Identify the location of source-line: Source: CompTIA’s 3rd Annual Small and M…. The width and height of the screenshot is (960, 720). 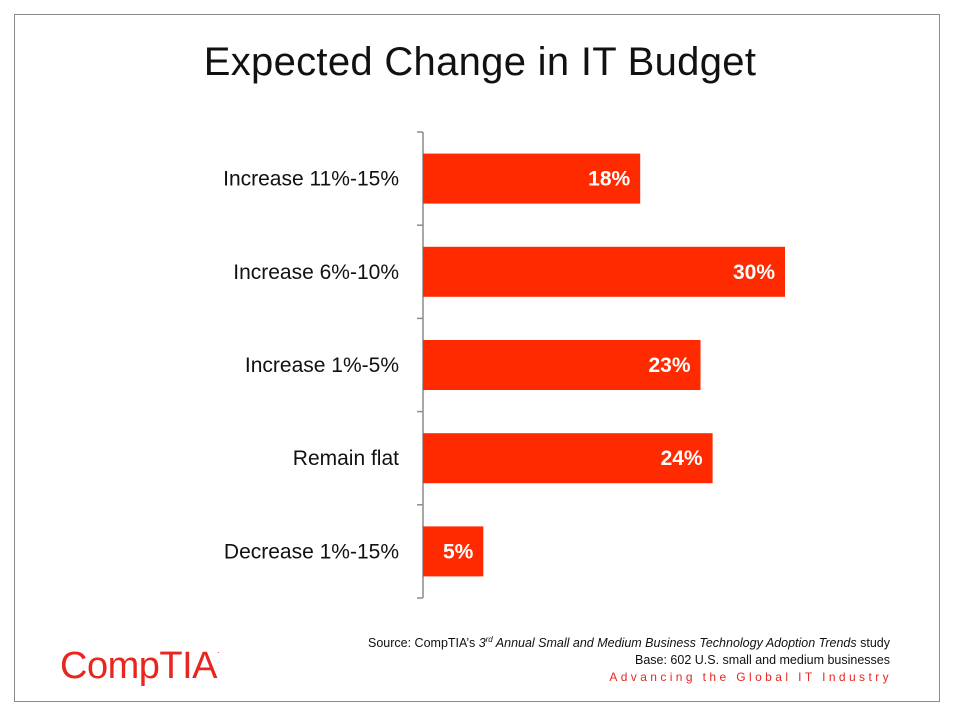
(629, 641).